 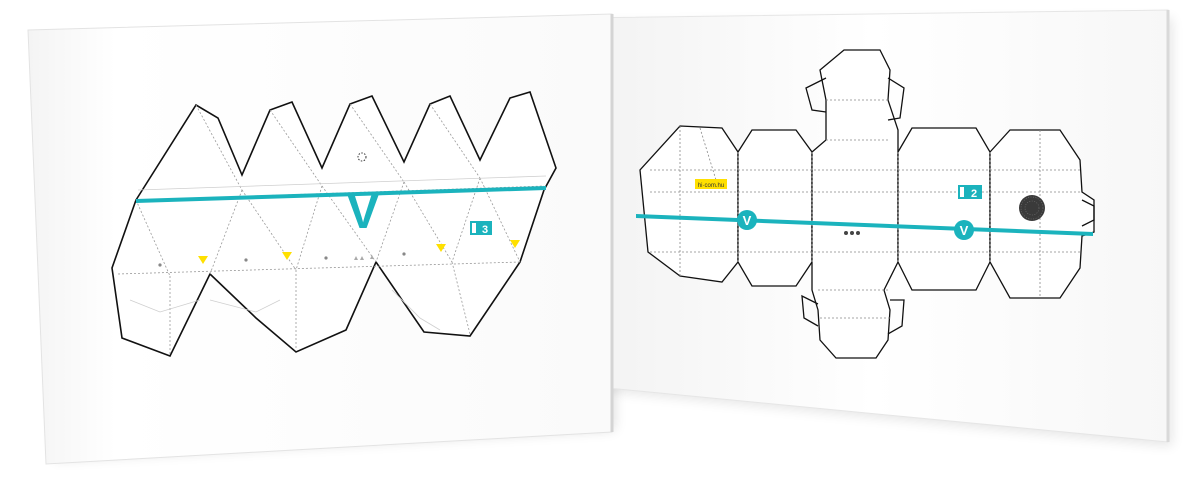 What do you see at coordinates (485, 230) in the screenshot?
I see `svg-text: 3` at bounding box center [485, 230].